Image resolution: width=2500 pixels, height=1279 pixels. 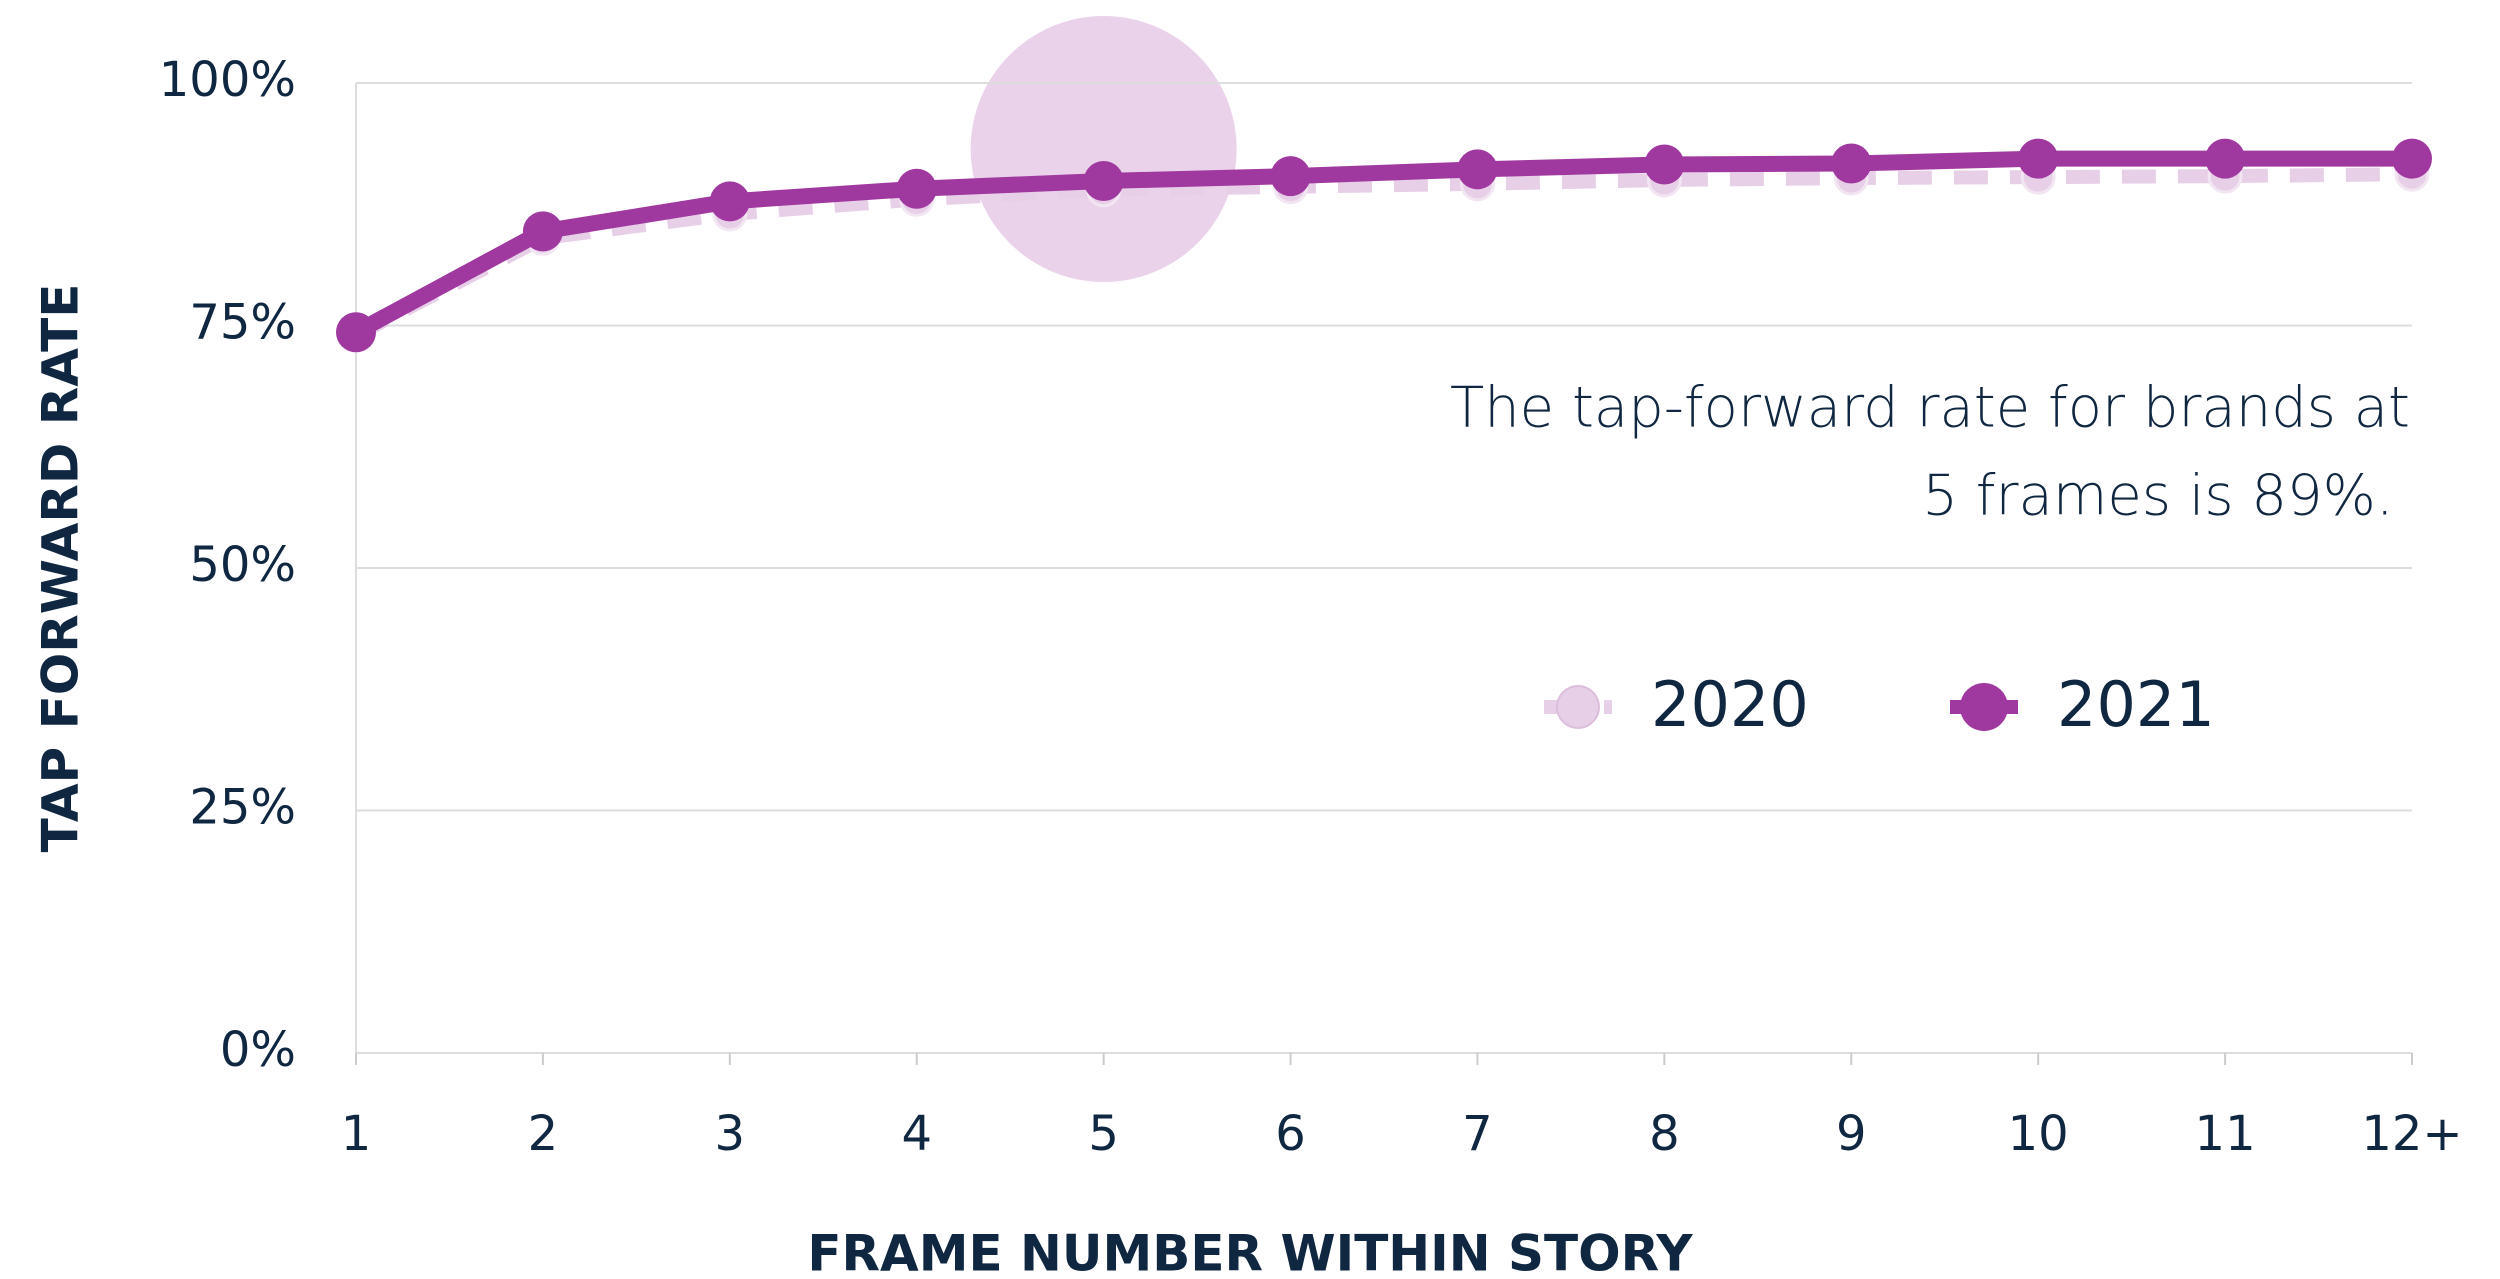 I want to click on annotation: 5 frames is 89%., so click(x=2157, y=495).